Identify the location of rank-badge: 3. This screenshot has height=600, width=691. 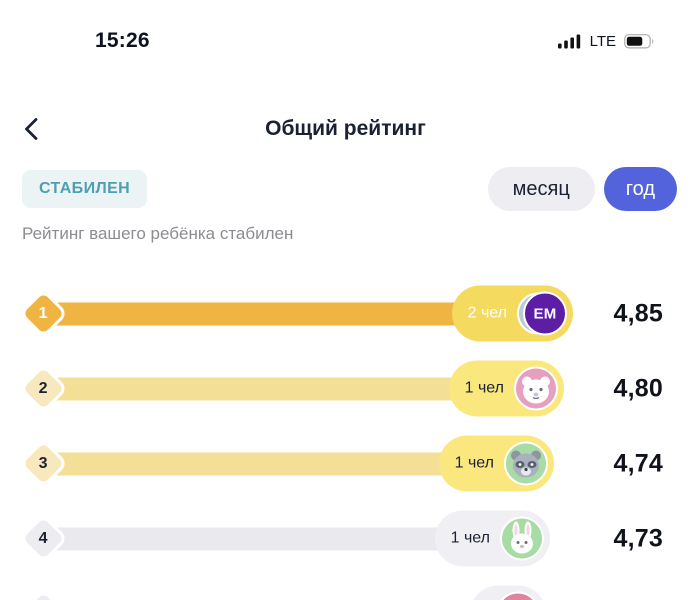
(43, 463).